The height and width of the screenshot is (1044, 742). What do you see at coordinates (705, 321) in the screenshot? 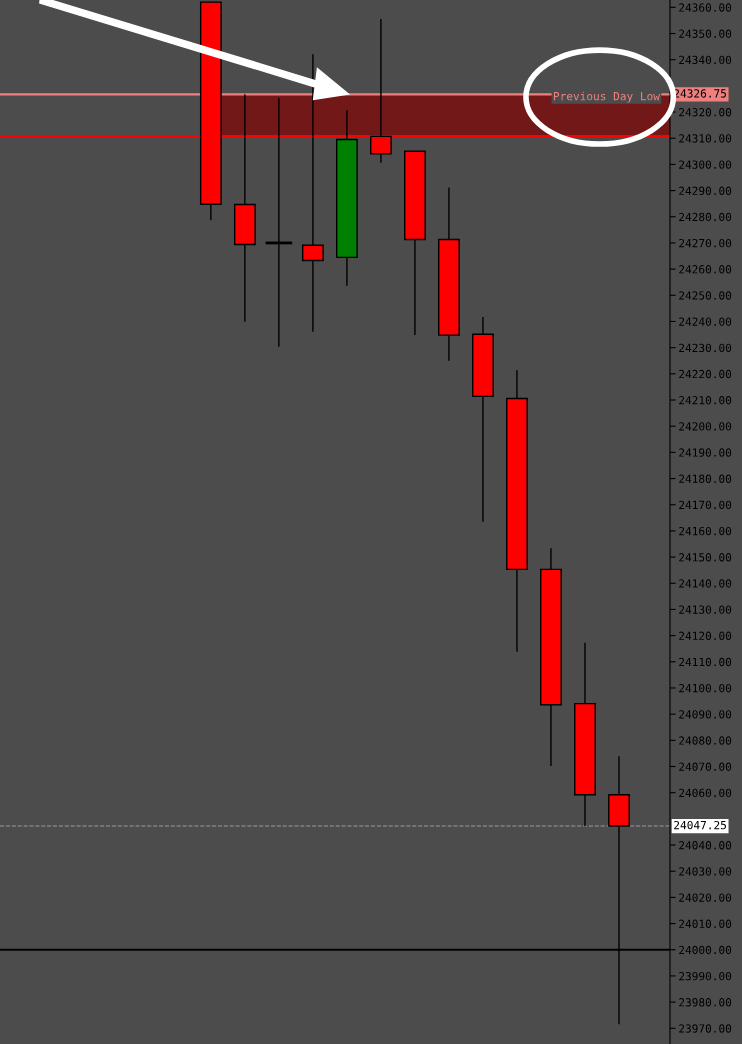
I see `y-tick-label: 24240.00` at bounding box center [705, 321].